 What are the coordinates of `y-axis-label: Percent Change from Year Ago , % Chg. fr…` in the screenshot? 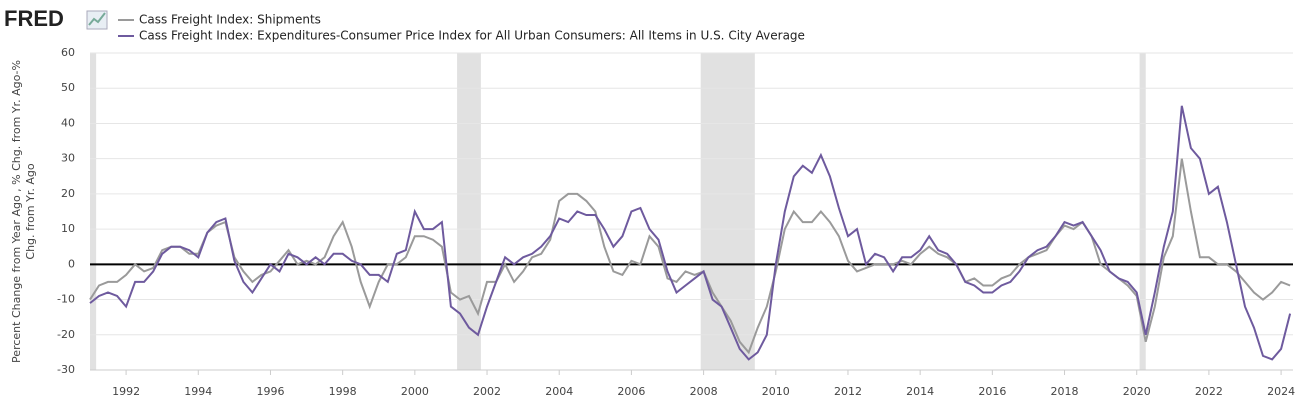 It's located at (23, 211).